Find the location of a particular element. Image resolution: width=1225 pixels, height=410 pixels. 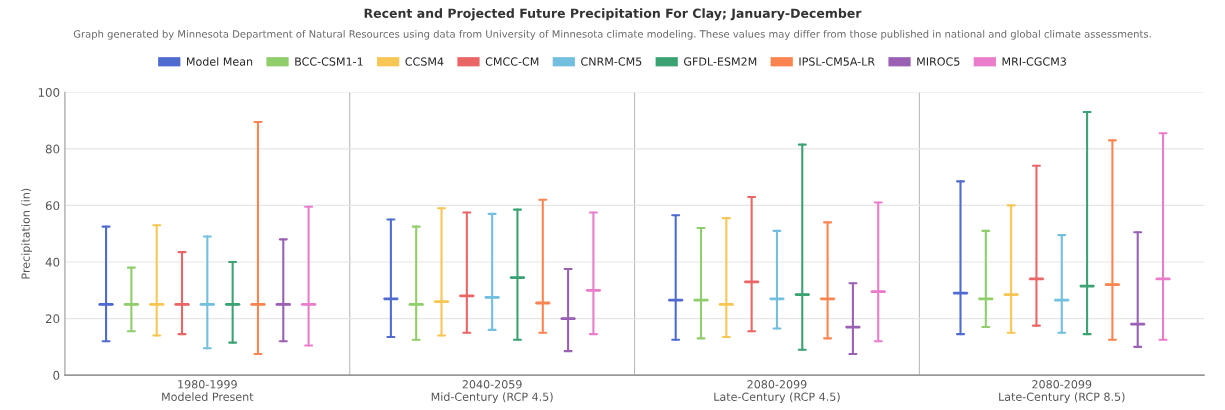

legend-label: CCSM4 is located at coordinates (424, 61).